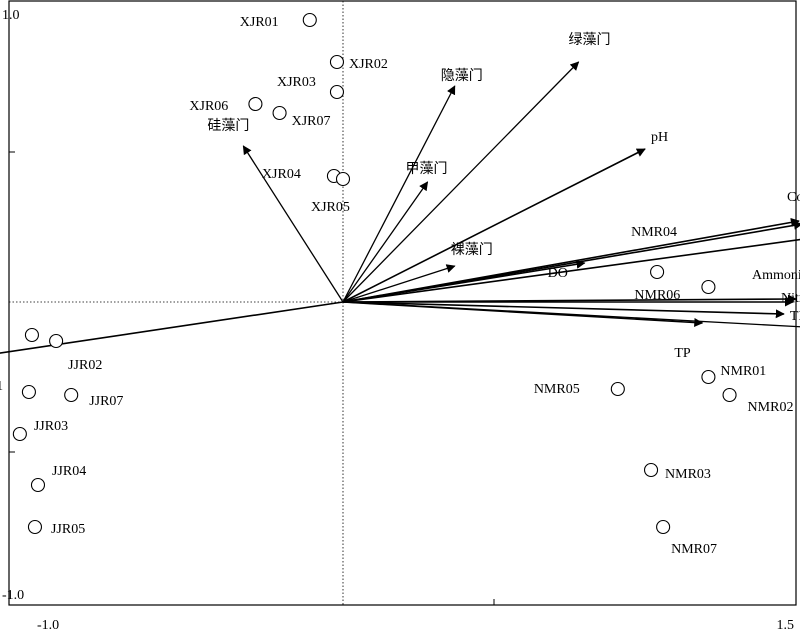 The image size is (800, 634). Describe the element at coordinates (368, 64) in the screenshot. I see `site-label: XJR02` at that location.